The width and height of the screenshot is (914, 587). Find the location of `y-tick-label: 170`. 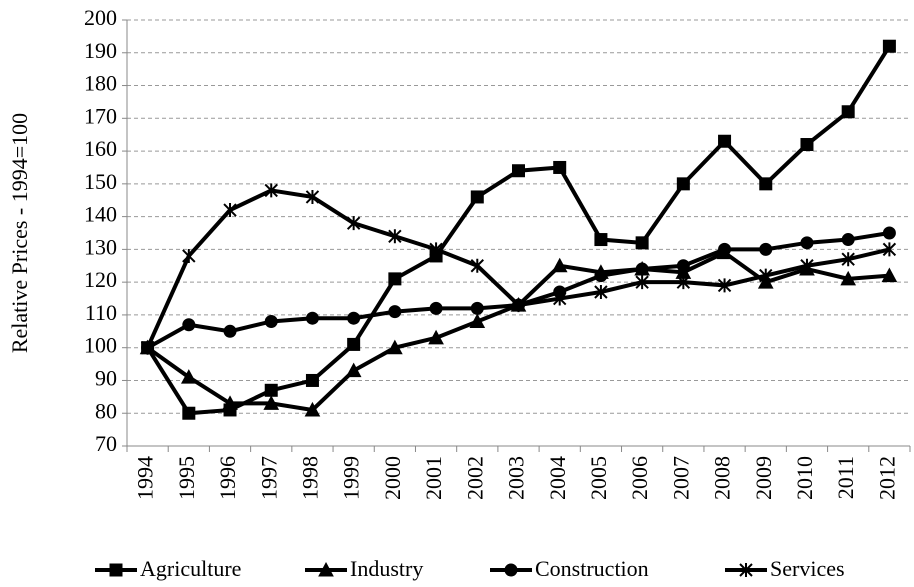

y-tick-label: 170 is located at coordinates (100, 115).